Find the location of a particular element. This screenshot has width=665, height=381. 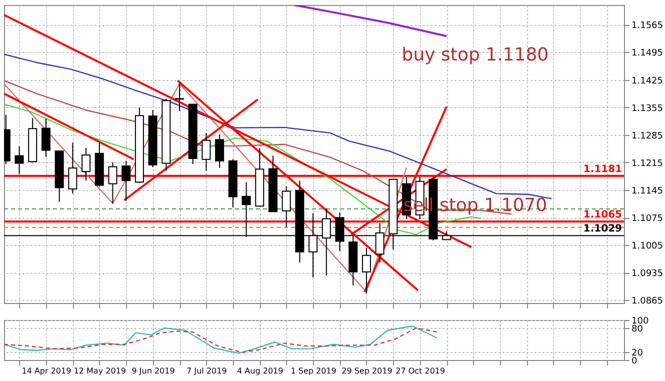

ref-line-label: 1.1065 is located at coordinates (602, 215).